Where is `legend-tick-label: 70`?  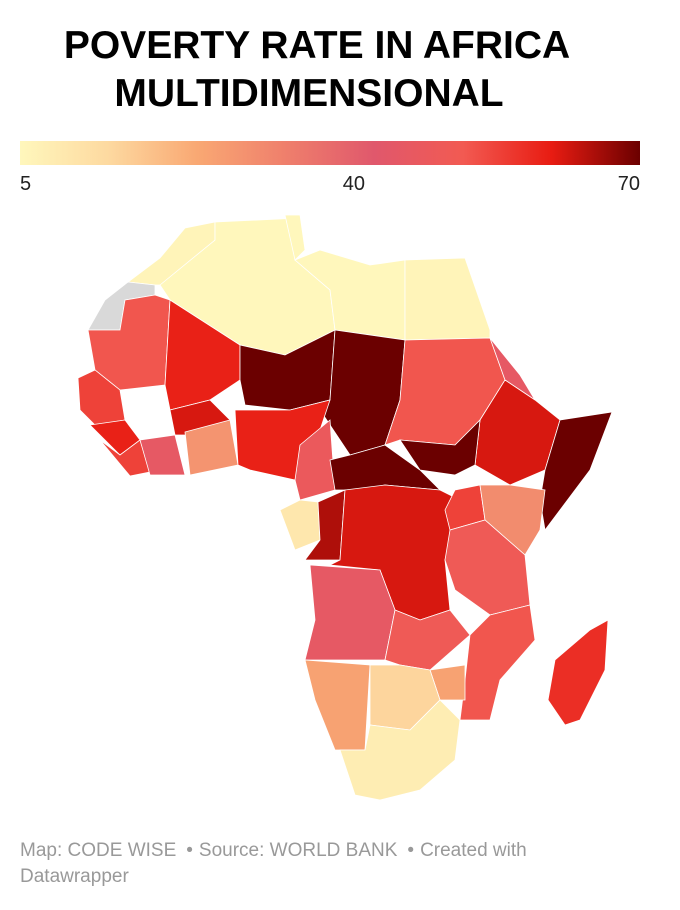 legend-tick-label: 70 is located at coordinates (629, 184).